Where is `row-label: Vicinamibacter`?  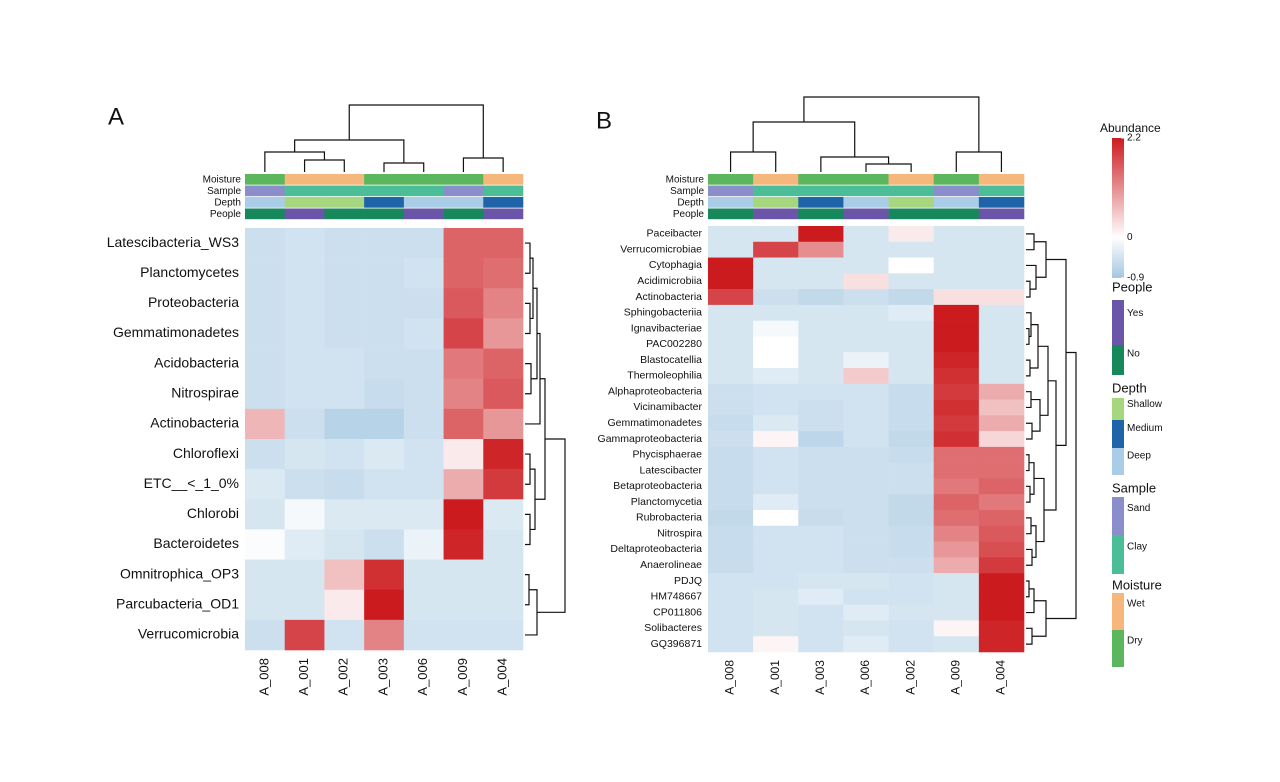
row-label: Vicinamibacter is located at coordinates (667, 407).